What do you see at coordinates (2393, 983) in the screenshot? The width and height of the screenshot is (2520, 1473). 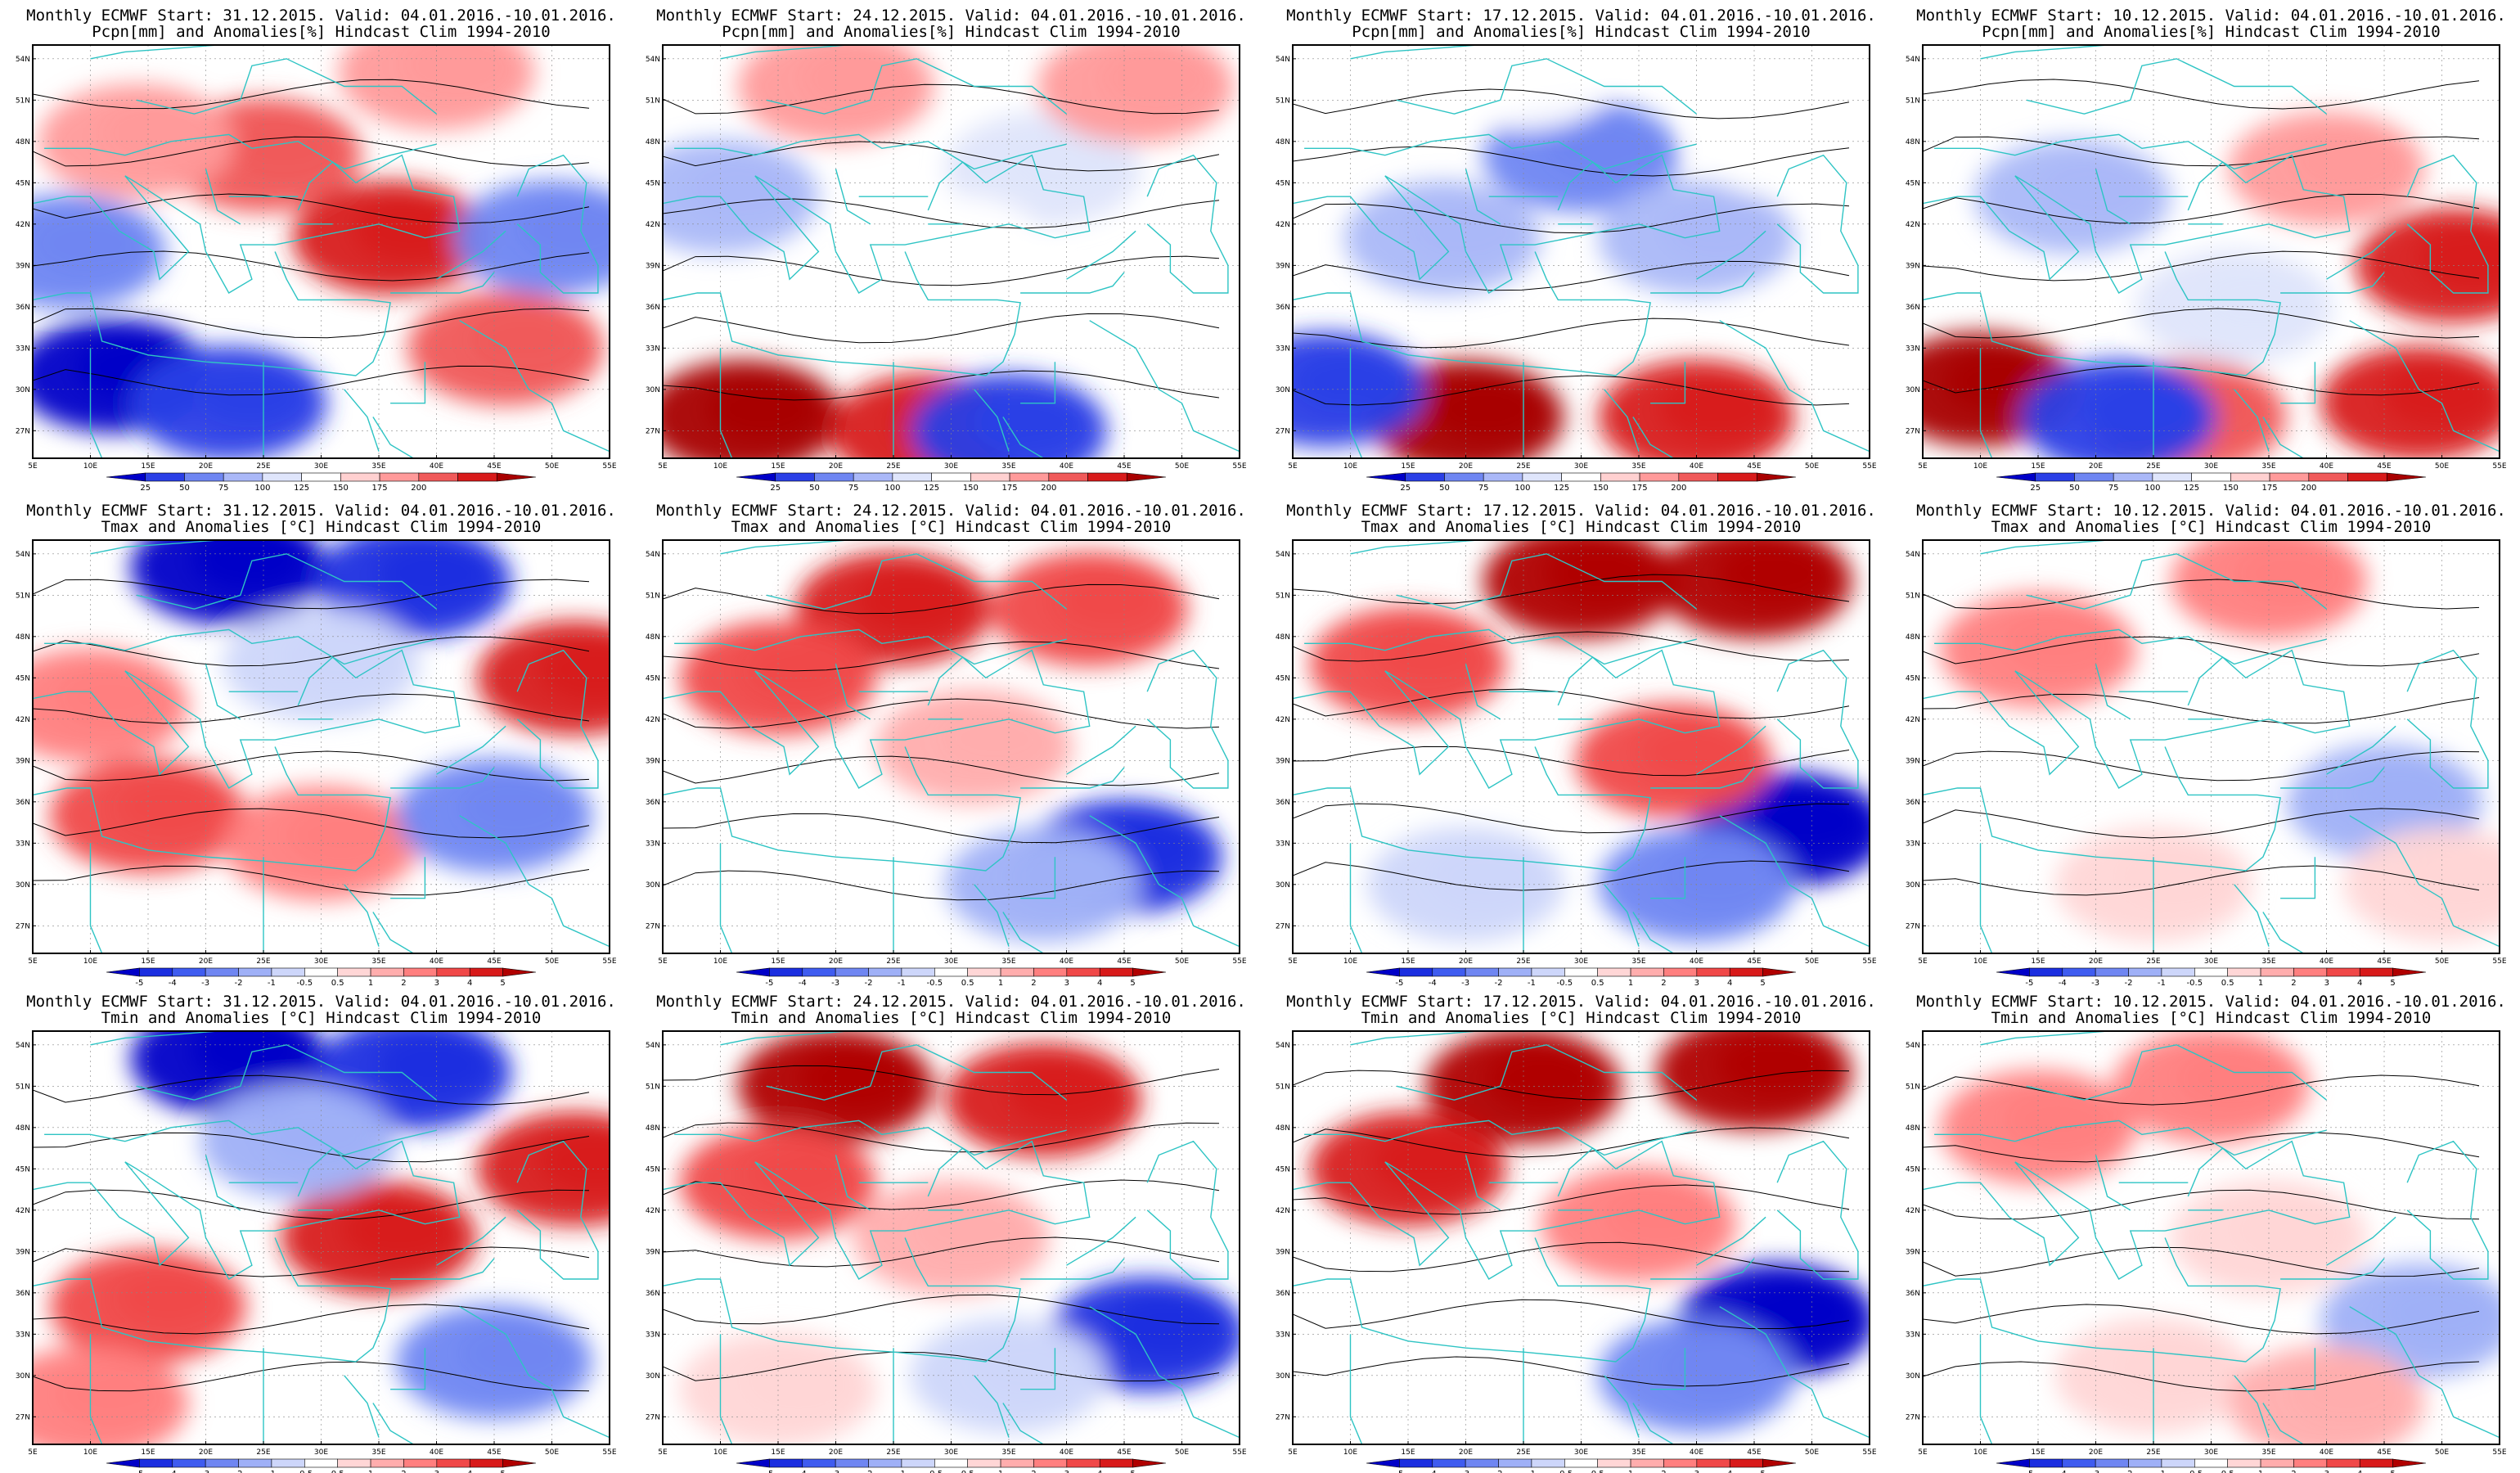 I see `colorbar-label: 5` at bounding box center [2393, 983].